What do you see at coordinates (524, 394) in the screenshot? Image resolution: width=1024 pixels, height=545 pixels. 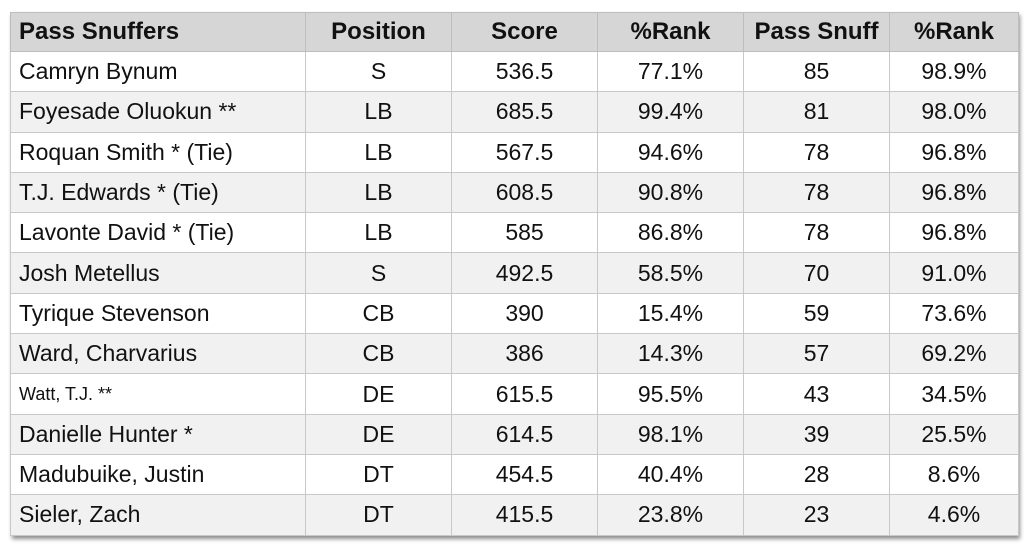 I see `cell-score: 615.5` at bounding box center [524, 394].